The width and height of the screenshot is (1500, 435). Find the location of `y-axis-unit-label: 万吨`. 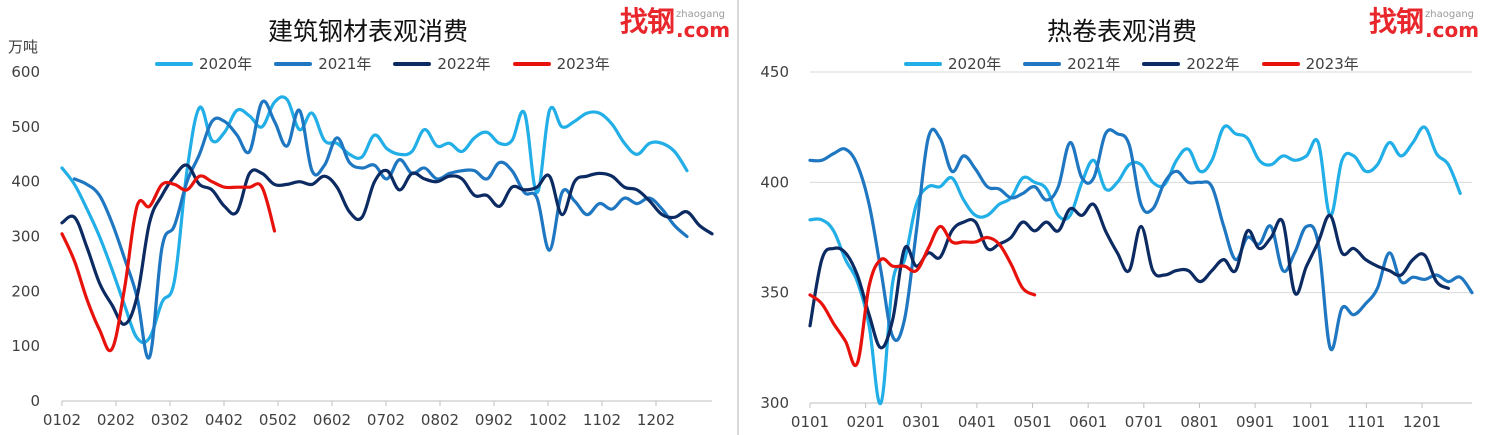

y-axis-unit-label: 万吨 is located at coordinates (23, 47).